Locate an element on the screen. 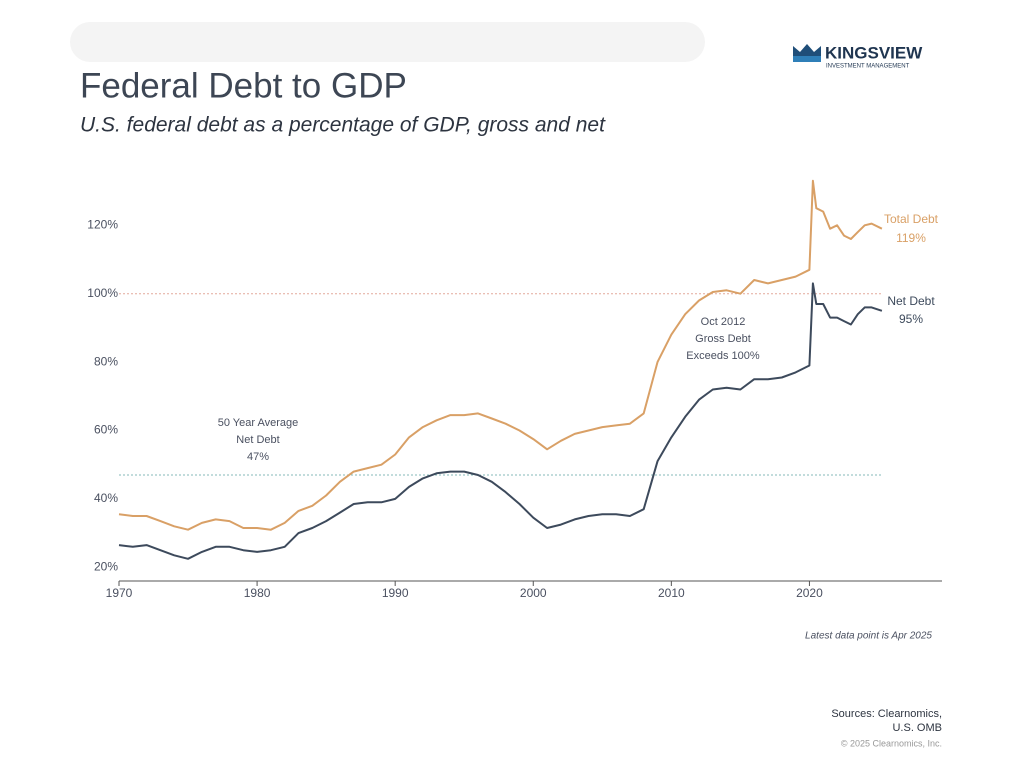  chart-title: Federal Debt to GDP is located at coordinates (243, 85).